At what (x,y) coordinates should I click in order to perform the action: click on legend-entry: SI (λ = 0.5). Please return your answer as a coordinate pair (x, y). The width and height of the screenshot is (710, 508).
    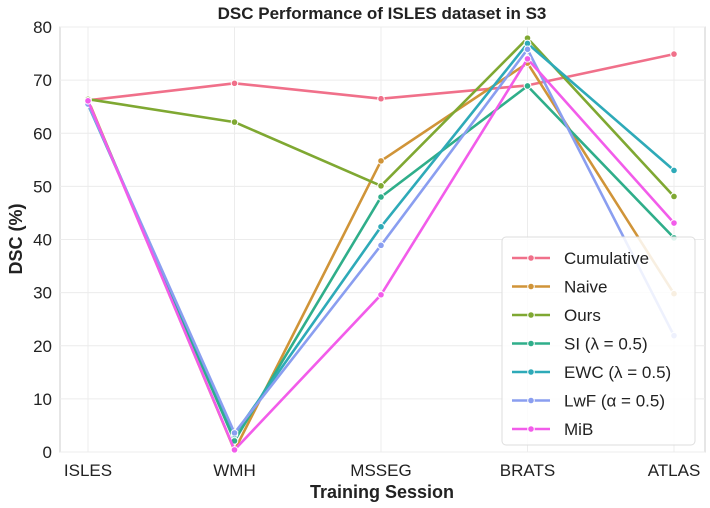
    Looking at the image, I should click on (580, 344).